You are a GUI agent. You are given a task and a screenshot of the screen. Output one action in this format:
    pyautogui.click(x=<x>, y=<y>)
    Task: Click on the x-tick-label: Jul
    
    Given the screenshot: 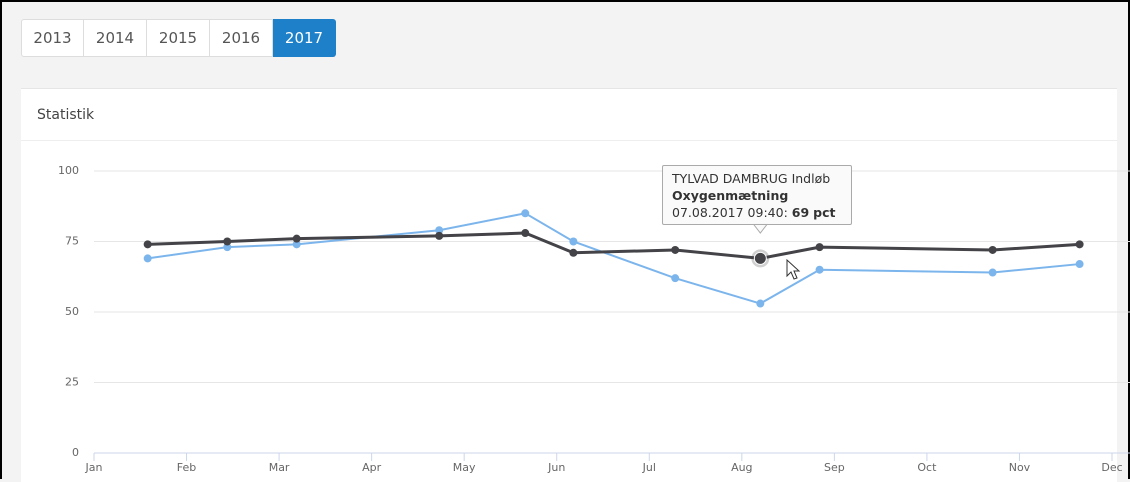 What is the action you would take?
    pyautogui.click(x=649, y=467)
    